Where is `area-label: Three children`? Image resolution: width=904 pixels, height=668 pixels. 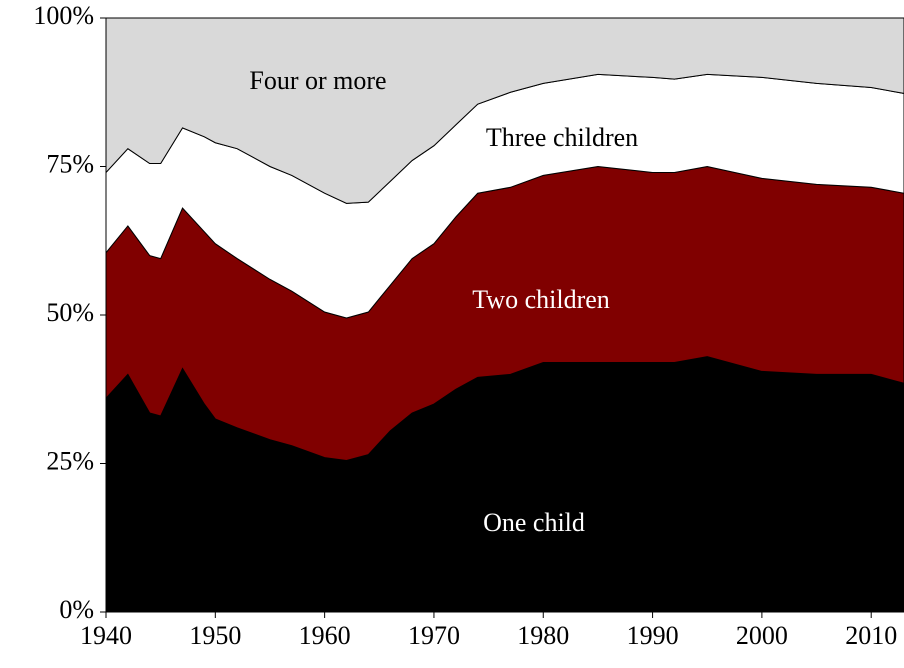
area-label: Three children is located at coordinates (562, 137).